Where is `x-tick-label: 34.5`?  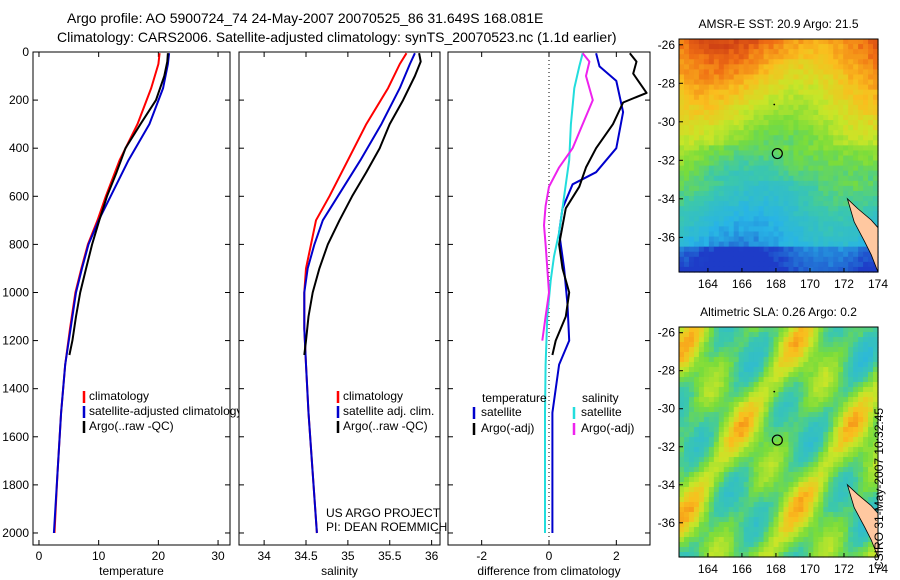
x-tick-label: 34.5 is located at coordinates (306, 556).